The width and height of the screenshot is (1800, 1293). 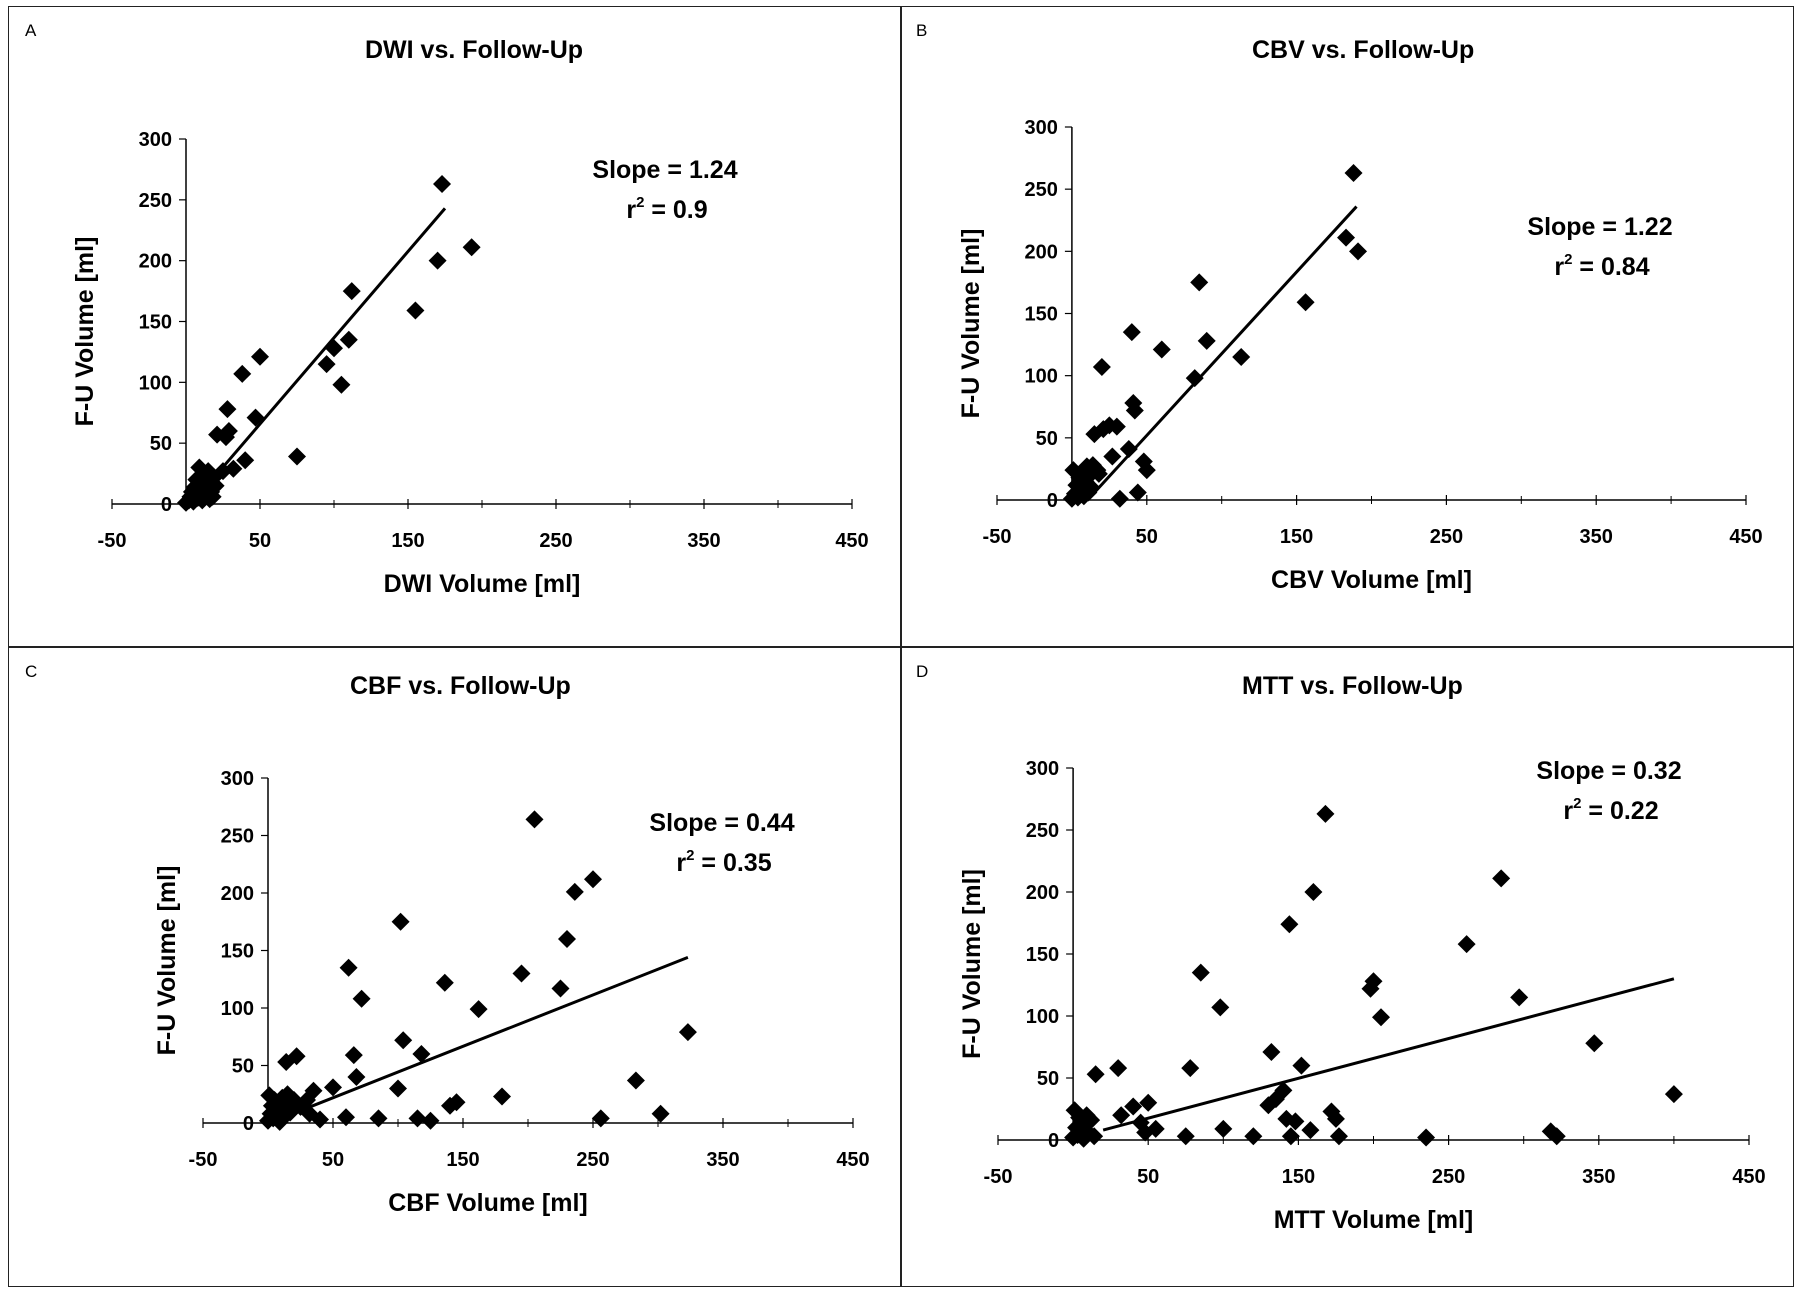 What do you see at coordinates (497, 1033) in the screenshot?
I see `trend-line` at bounding box center [497, 1033].